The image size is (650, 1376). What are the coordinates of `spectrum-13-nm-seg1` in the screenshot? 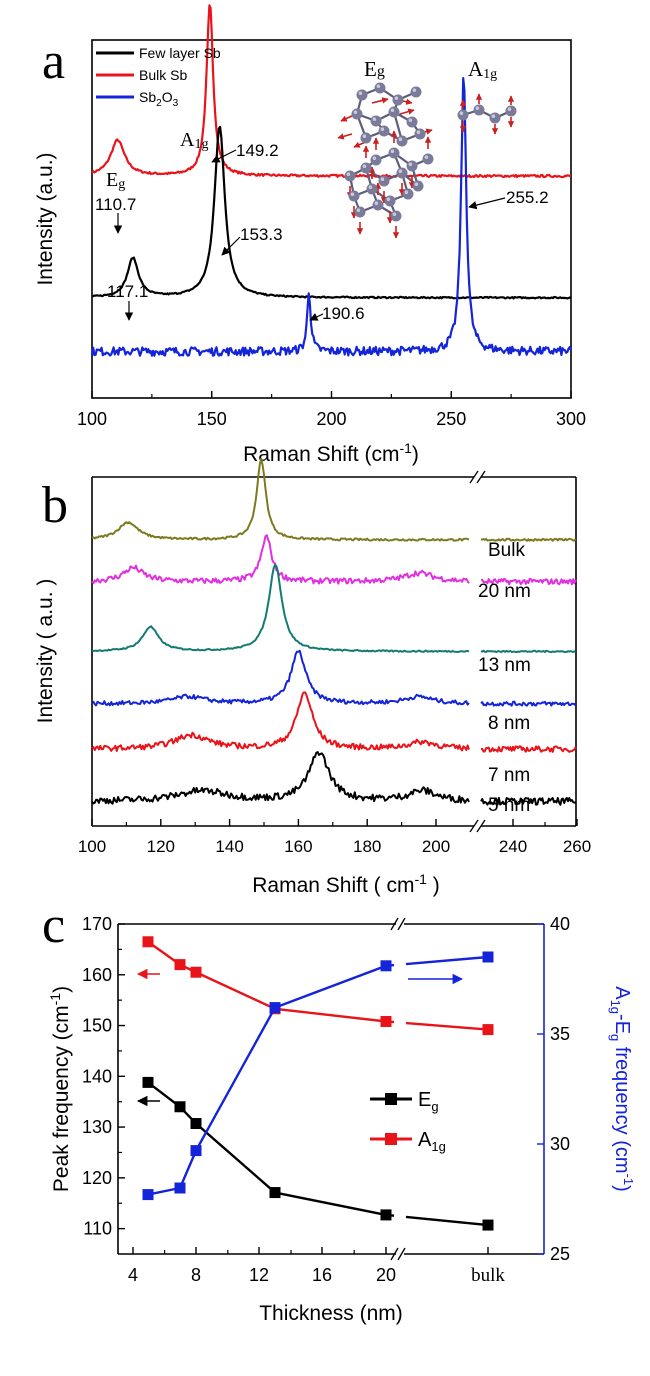 It's located at (528, 651).